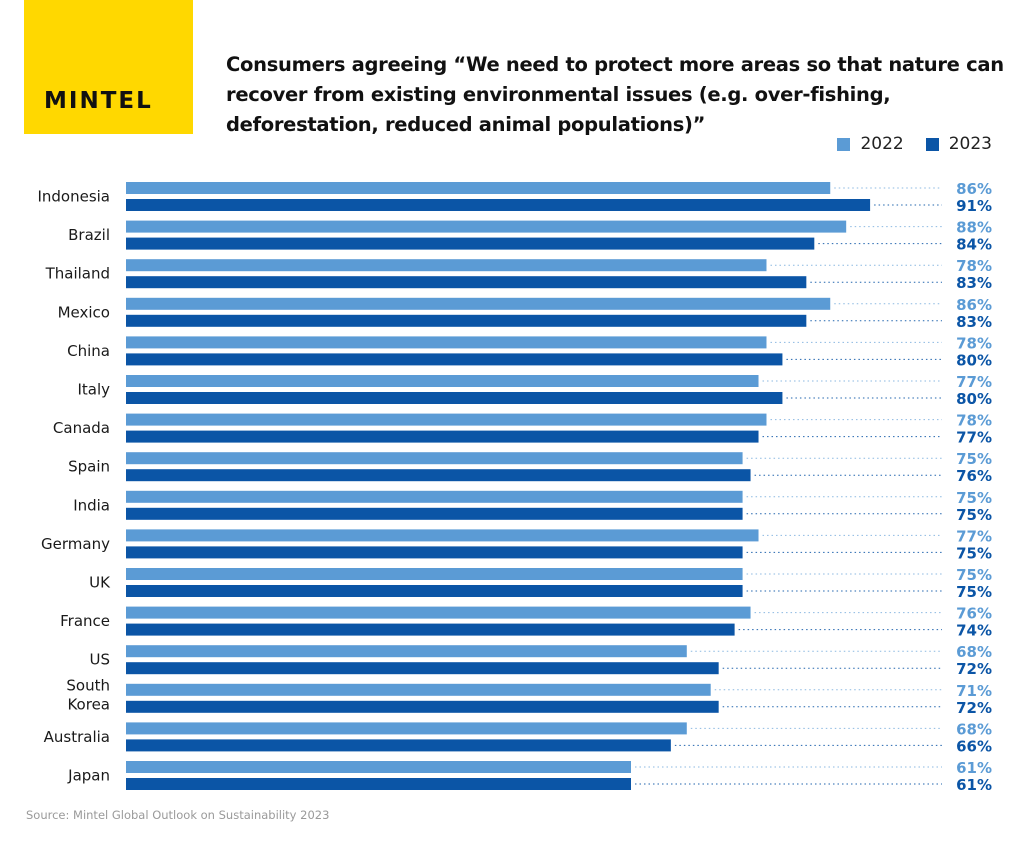  I want to click on category-label-thailand: Thailand, so click(77, 274).